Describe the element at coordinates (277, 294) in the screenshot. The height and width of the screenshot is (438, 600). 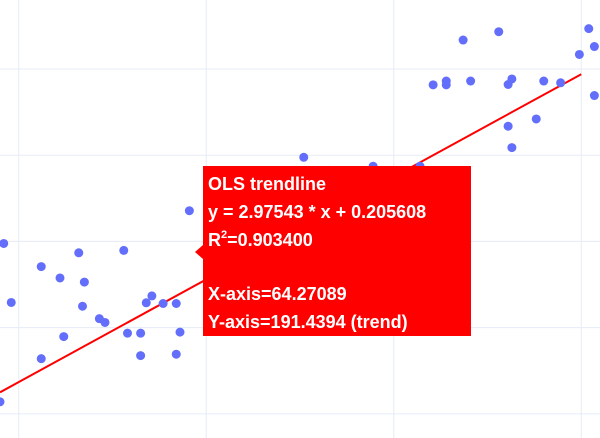
I see `tooltip-x-value: X-axis=64.27089` at that location.